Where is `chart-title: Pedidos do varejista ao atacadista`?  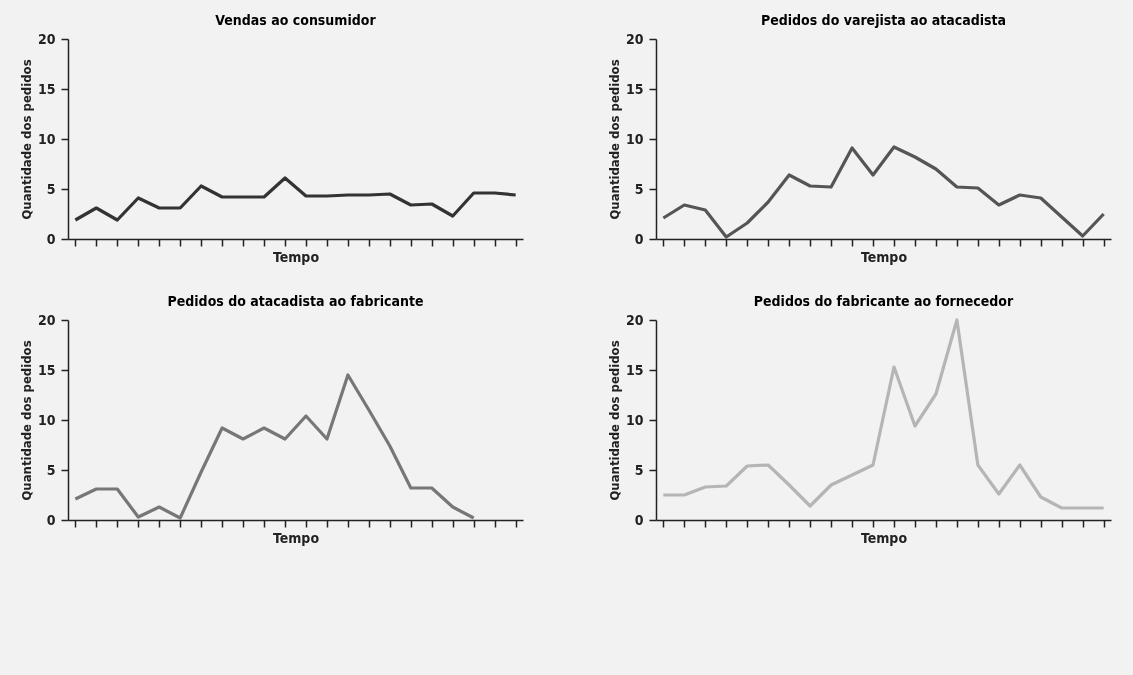
chart-title: Pedidos do varejista ao atacadista is located at coordinates (883, 20).